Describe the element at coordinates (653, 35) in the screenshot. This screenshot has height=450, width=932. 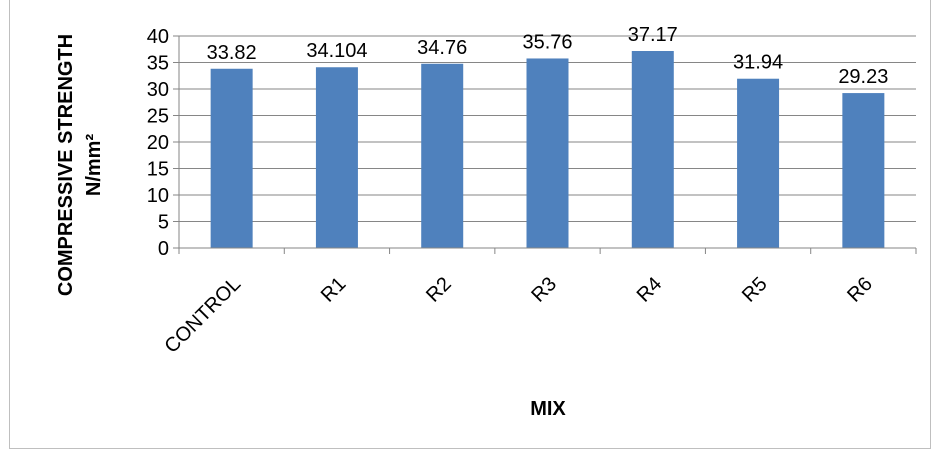
I see `data-label: 37.17` at that location.